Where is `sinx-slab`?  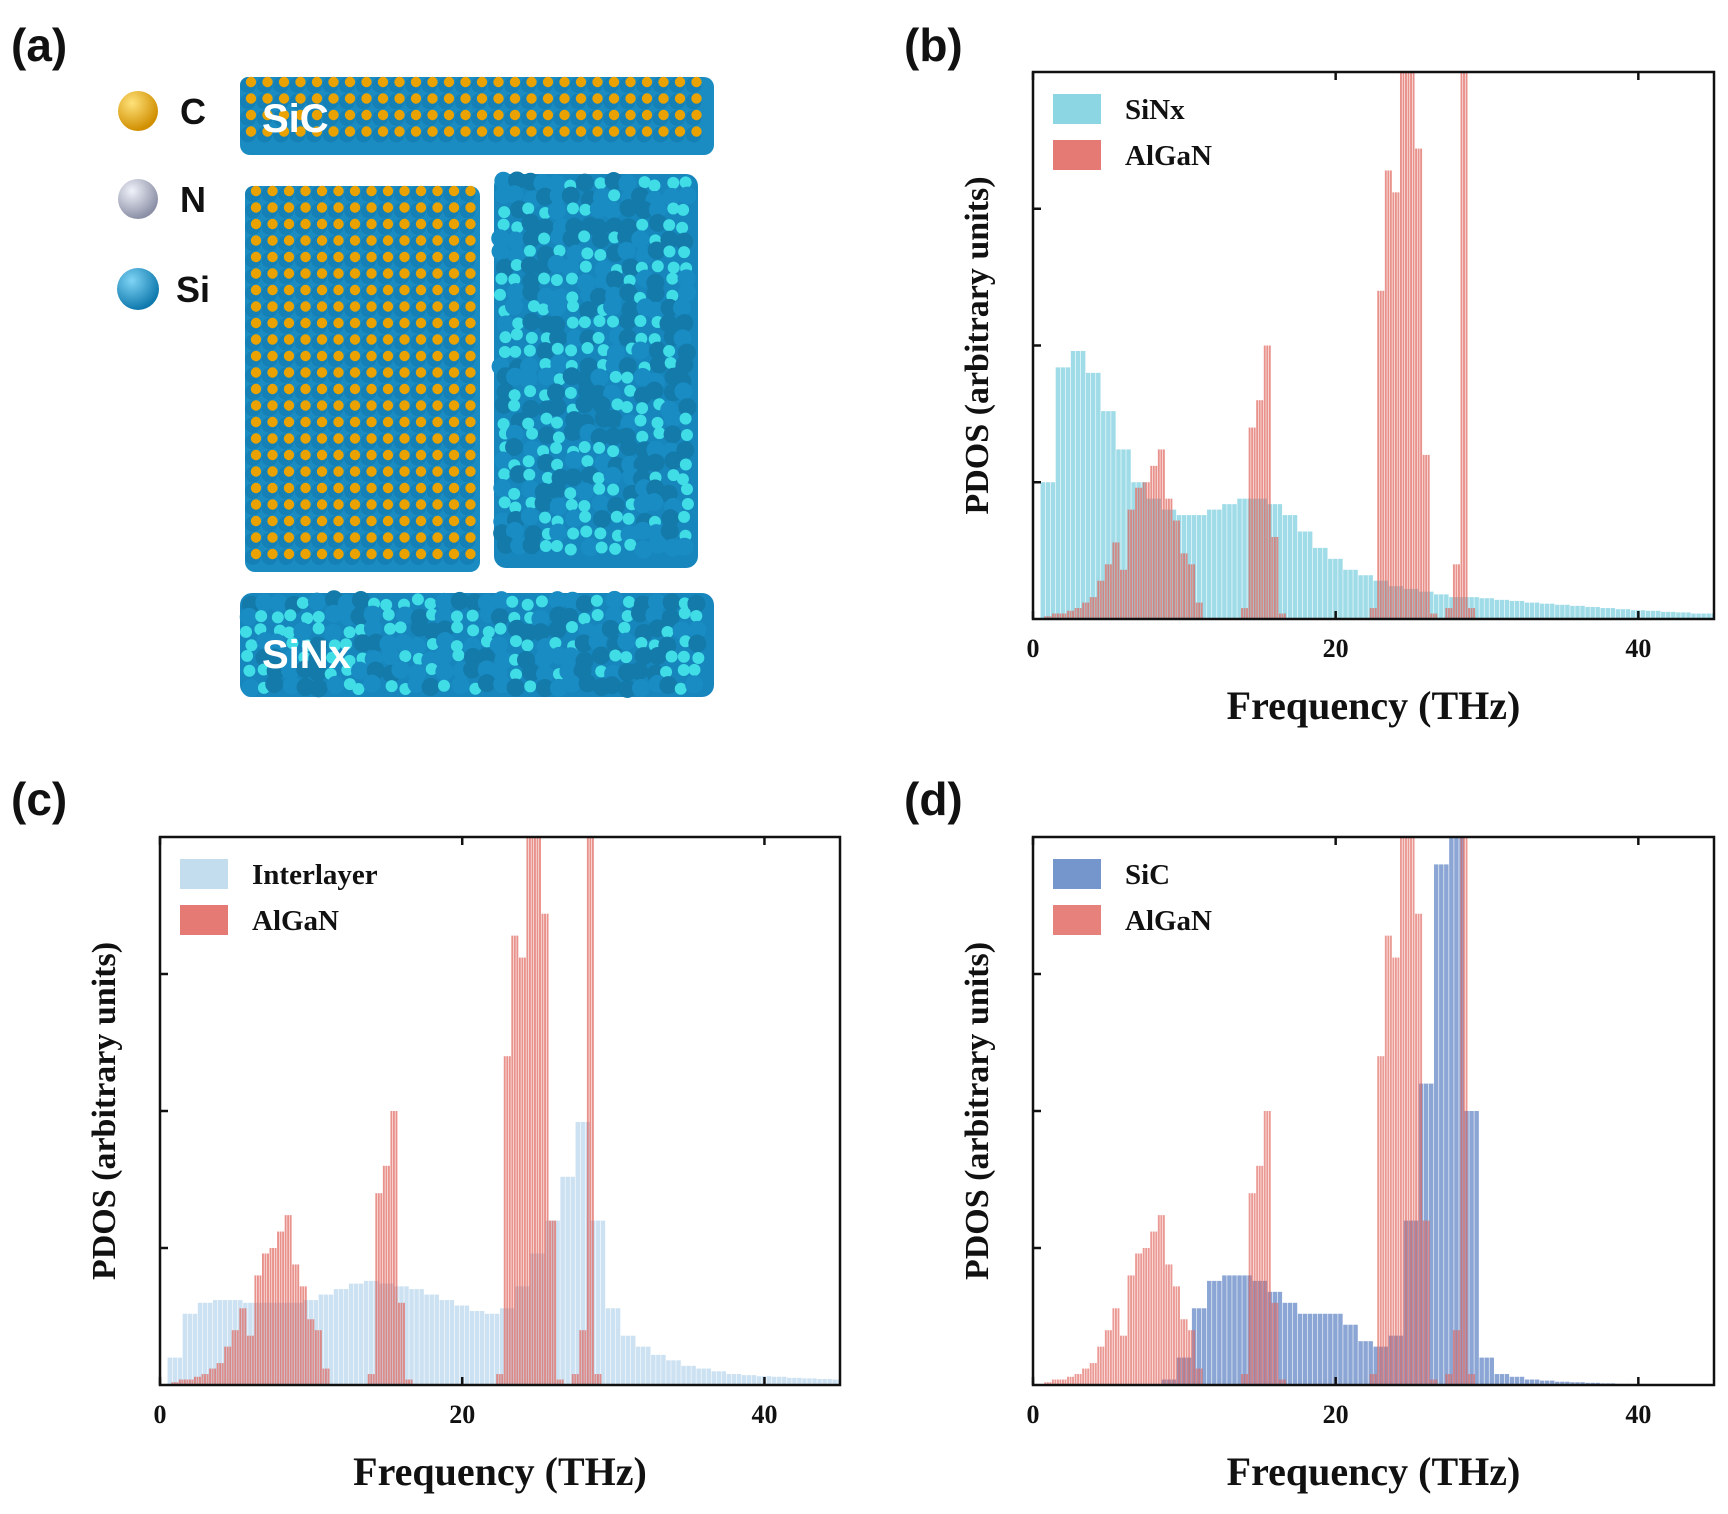
sinx-slab is located at coordinates (476, 644).